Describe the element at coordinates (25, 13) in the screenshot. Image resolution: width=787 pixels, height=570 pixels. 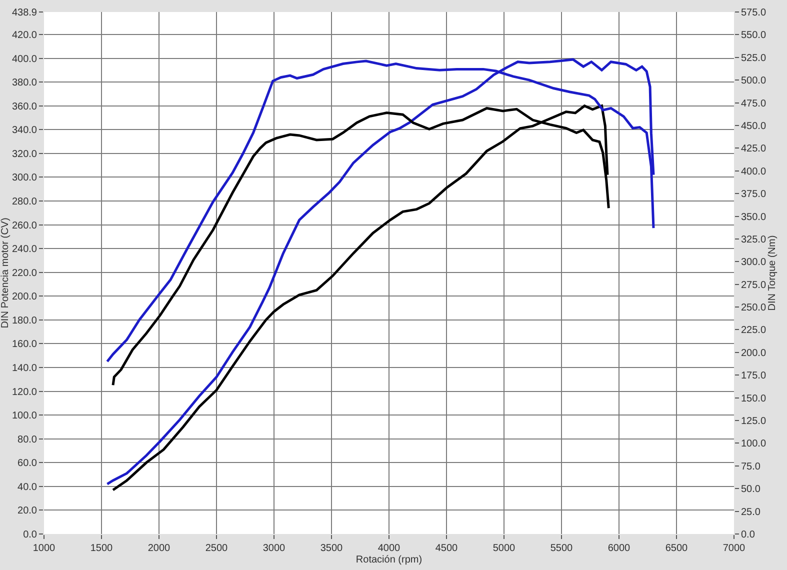
I see `y-tick-label: 438.9` at that location.